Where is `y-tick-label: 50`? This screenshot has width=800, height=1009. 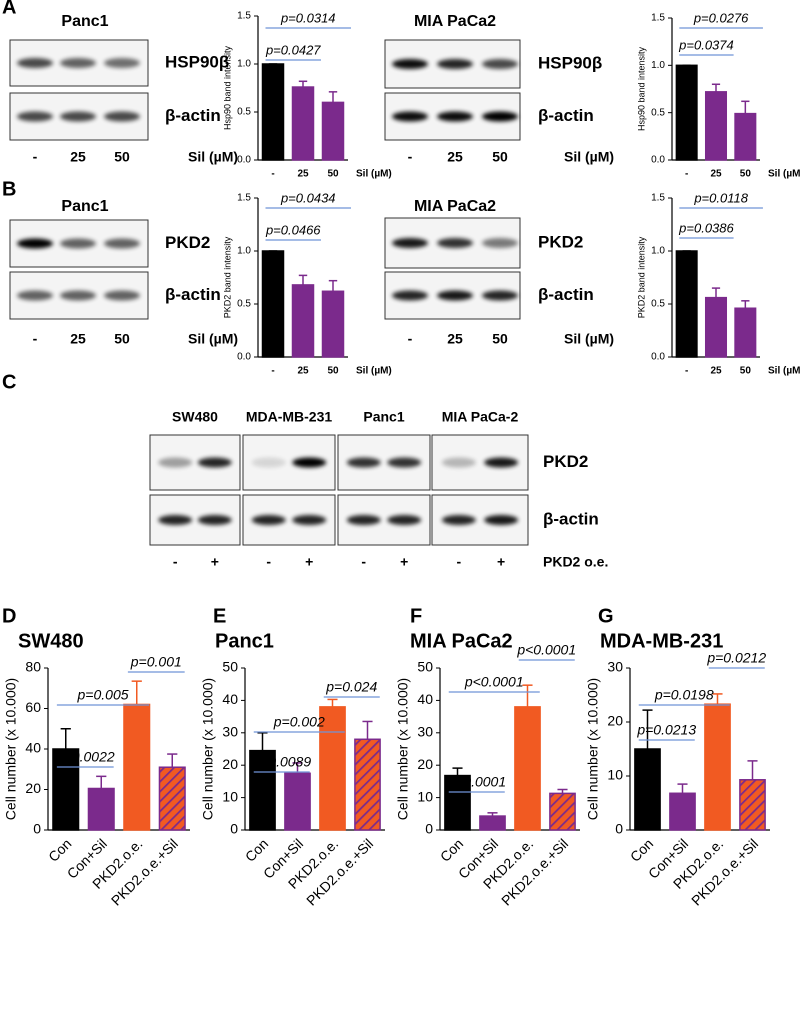 y-tick-label: 50 is located at coordinates (425, 667).